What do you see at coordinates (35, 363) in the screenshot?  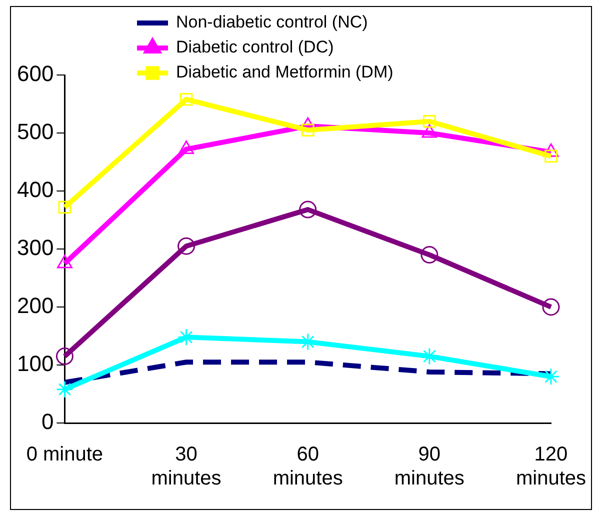 I see `y-tick-label: 100` at bounding box center [35, 363].